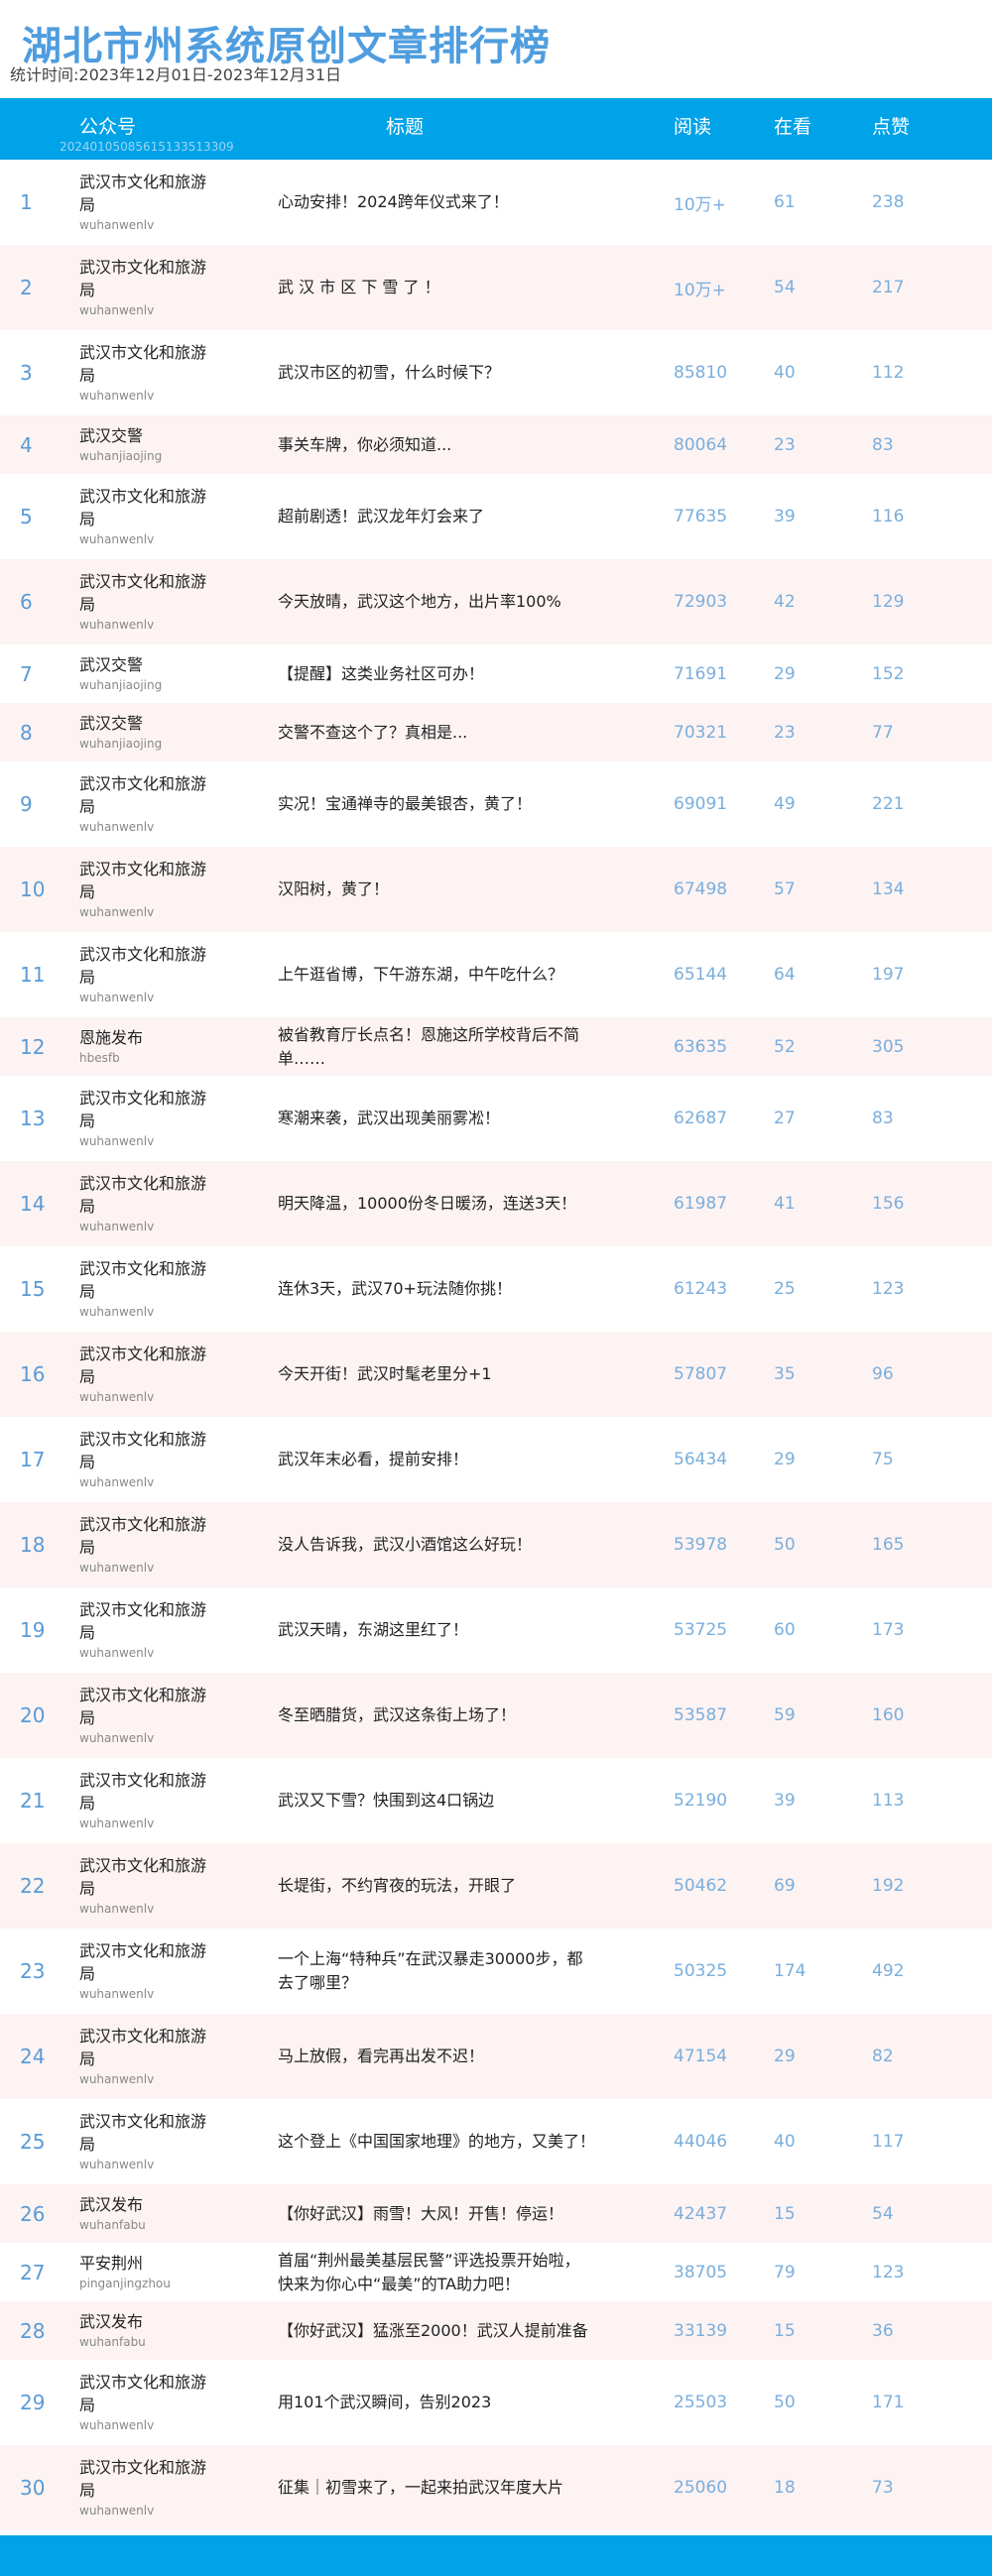 The width and height of the screenshot is (992, 2576). I want to click on article-title: 今天开街！武汉时髦老里分+1, so click(385, 1373).